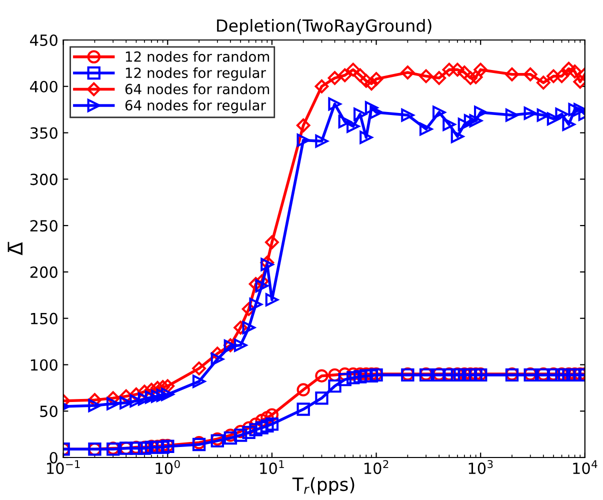 The width and height of the screenshot is (603, 500). What do you see at coordinates (376, 467) in the screenshot?
I see `x-tick-label: 10$^{2}$` at bounding box center [376, 467].